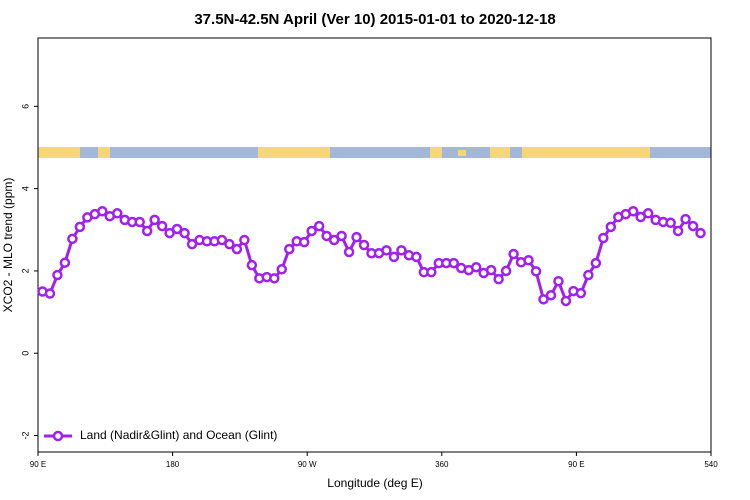 The image size is (750, 500). Describe the element at coordinates (25, 436) in the screenshot. I see `y-tick-label: -2` at that location.